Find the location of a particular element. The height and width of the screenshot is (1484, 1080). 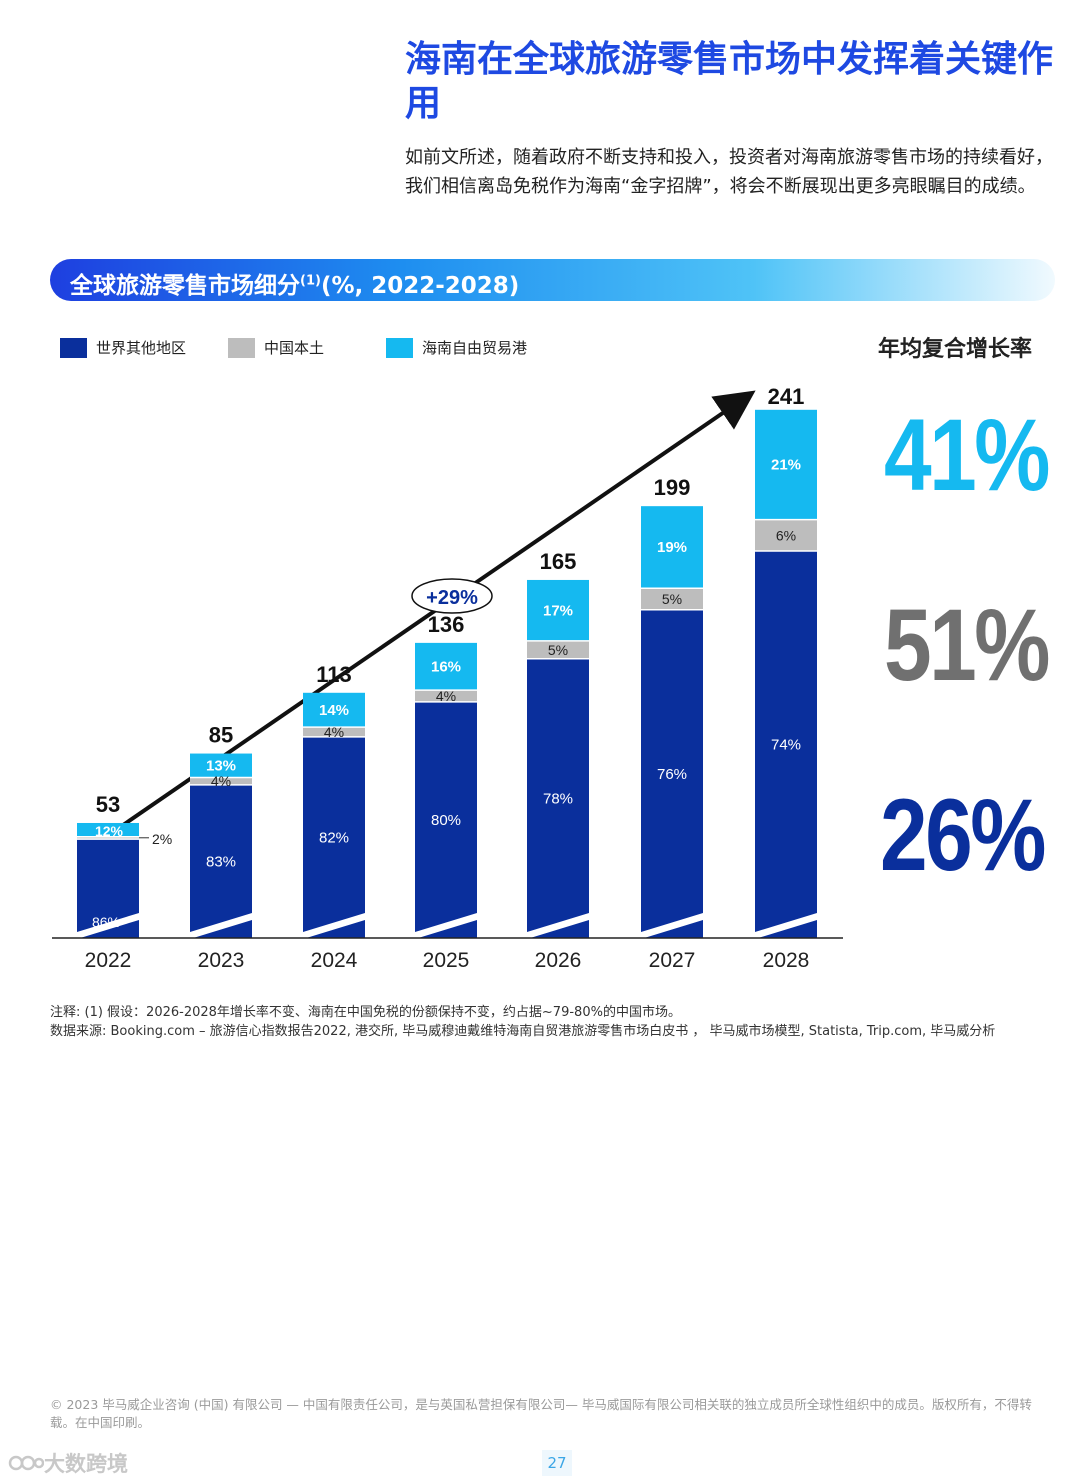

segment-label-rest: 76% is located at coordinates (672, 774).